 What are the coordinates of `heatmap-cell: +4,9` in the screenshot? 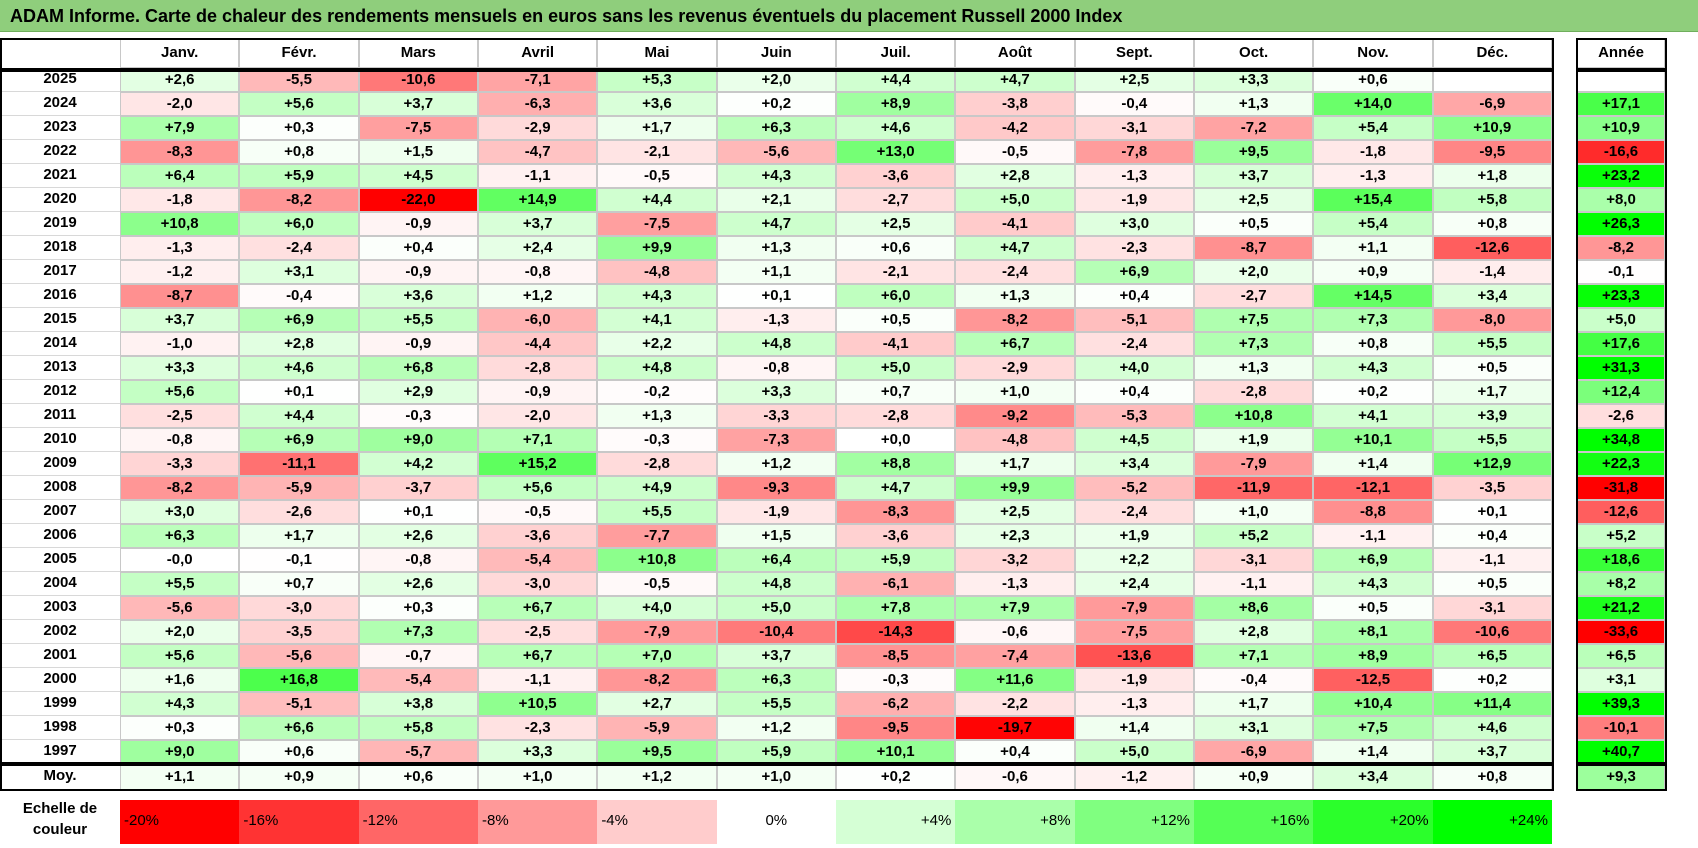 It's located at (657, 488).